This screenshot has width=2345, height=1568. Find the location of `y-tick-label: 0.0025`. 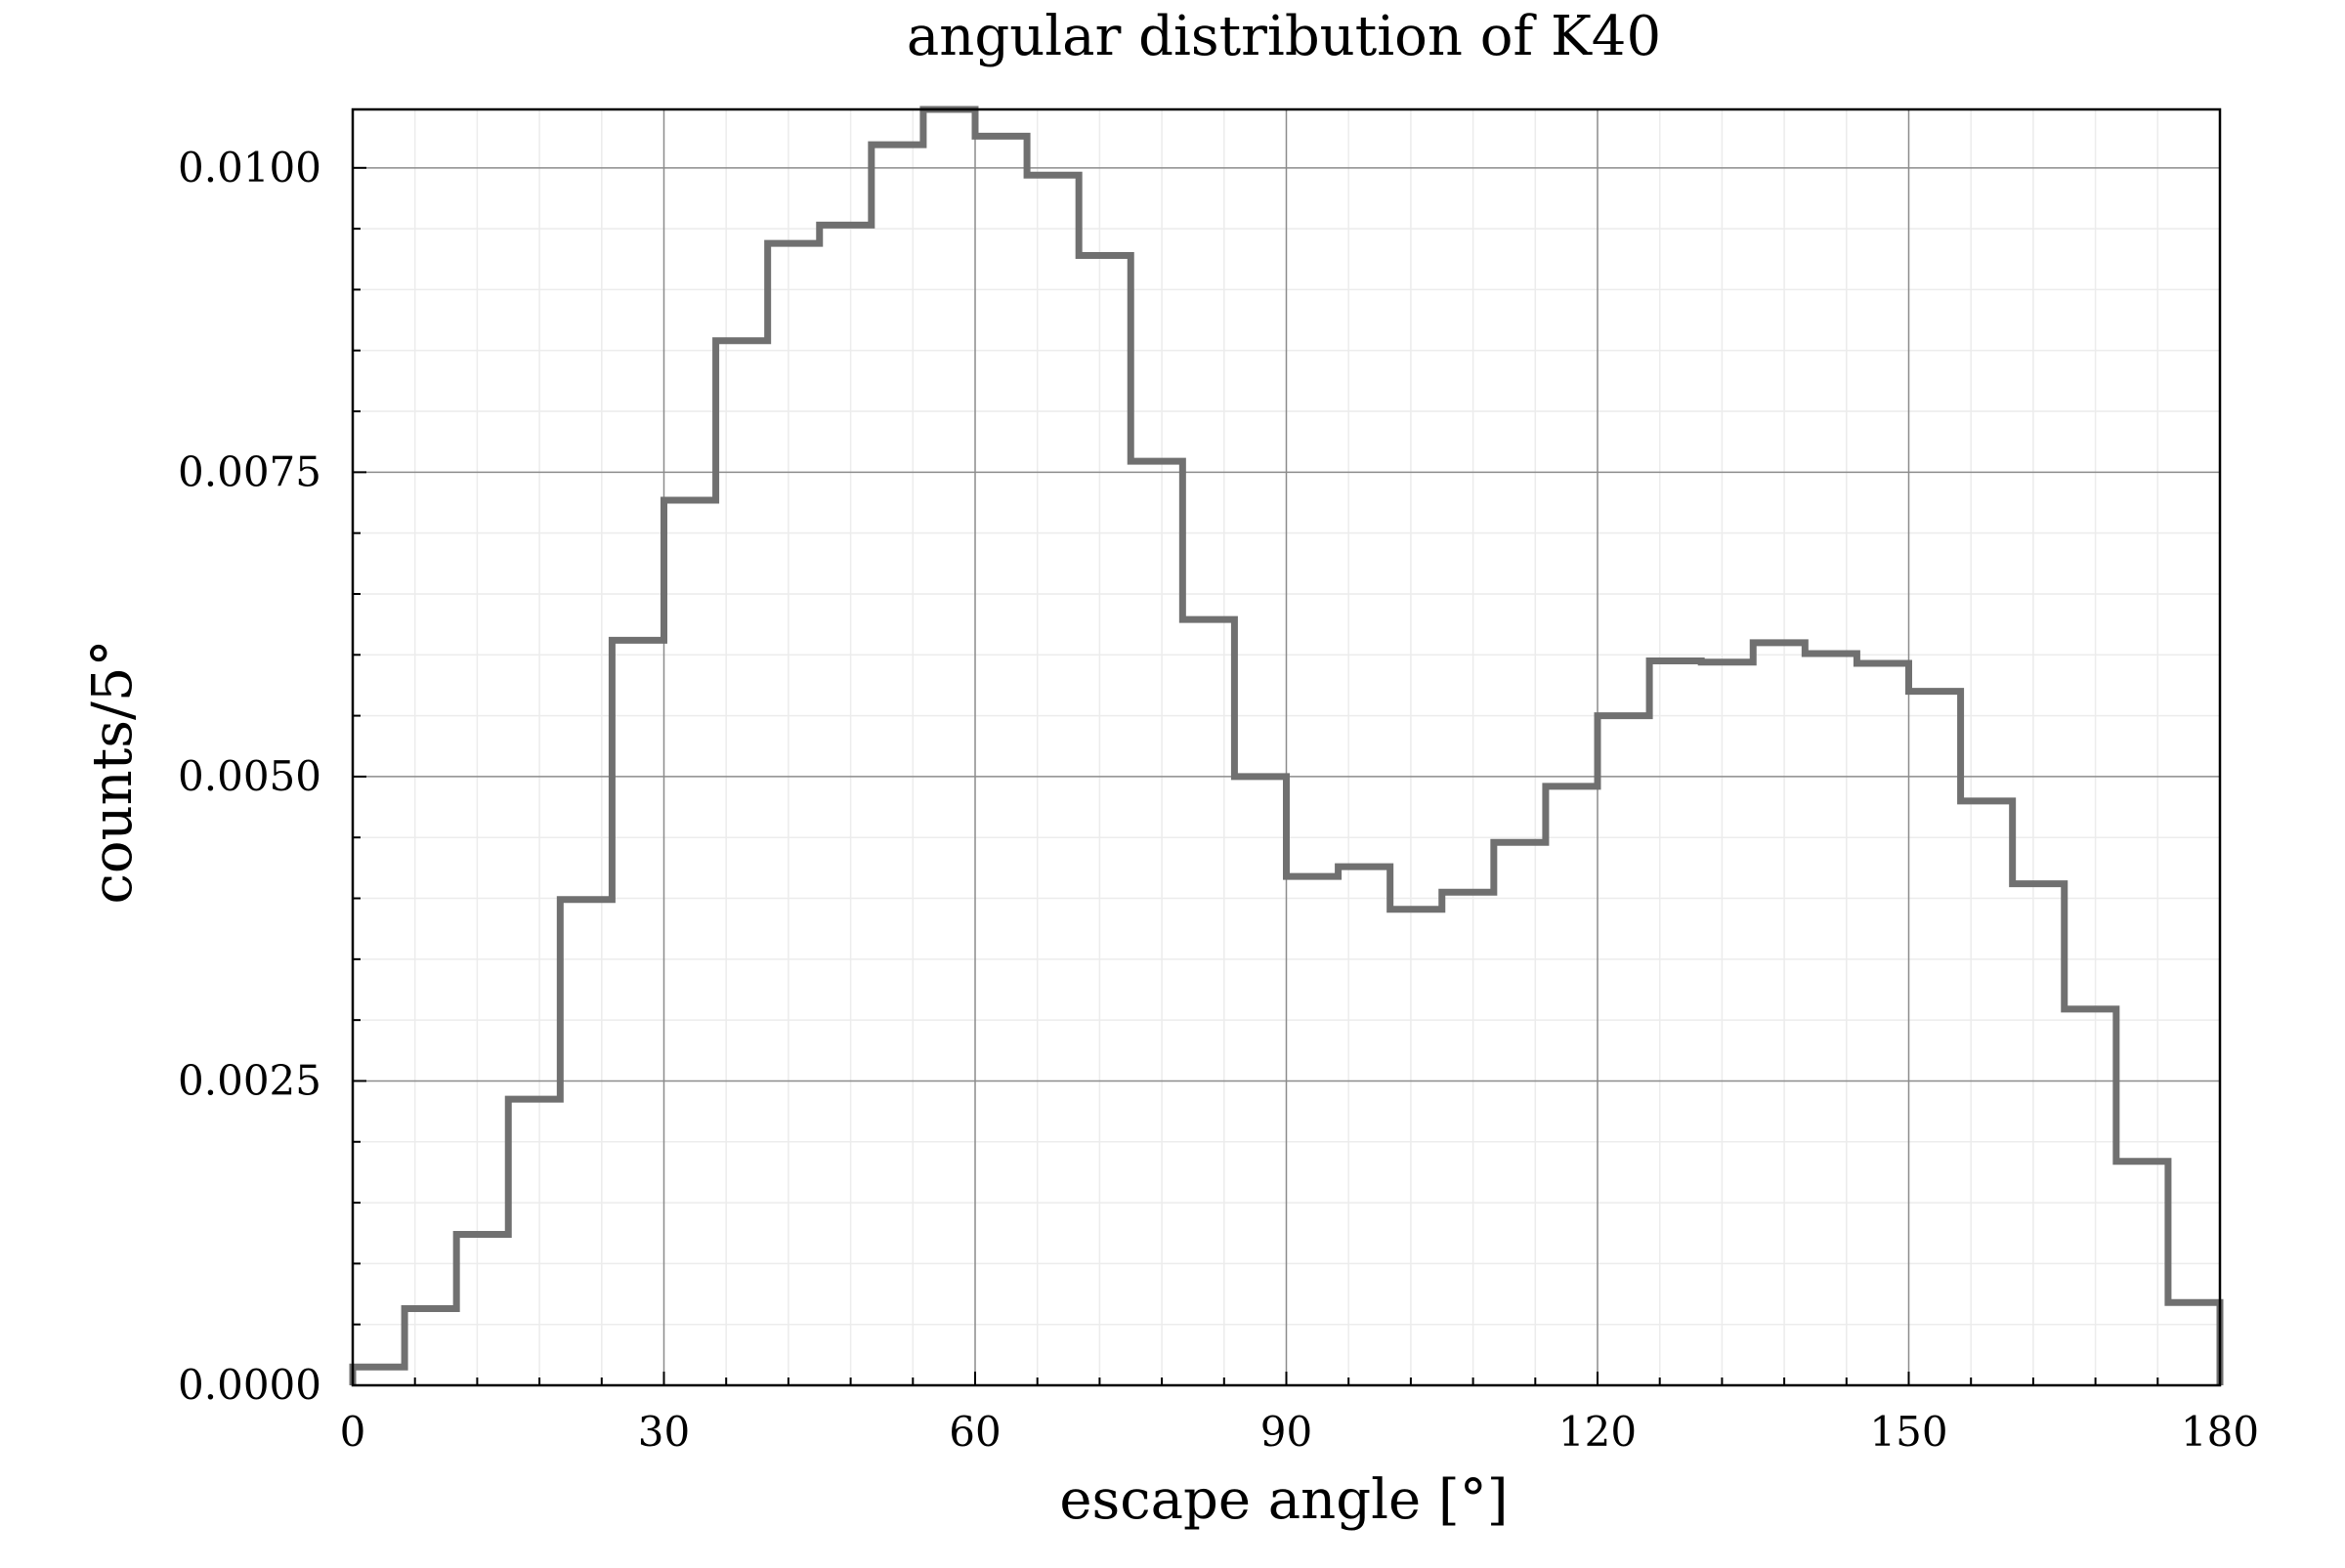

y-tick-label: 0.0025 is located at coordinates (249, 1080).